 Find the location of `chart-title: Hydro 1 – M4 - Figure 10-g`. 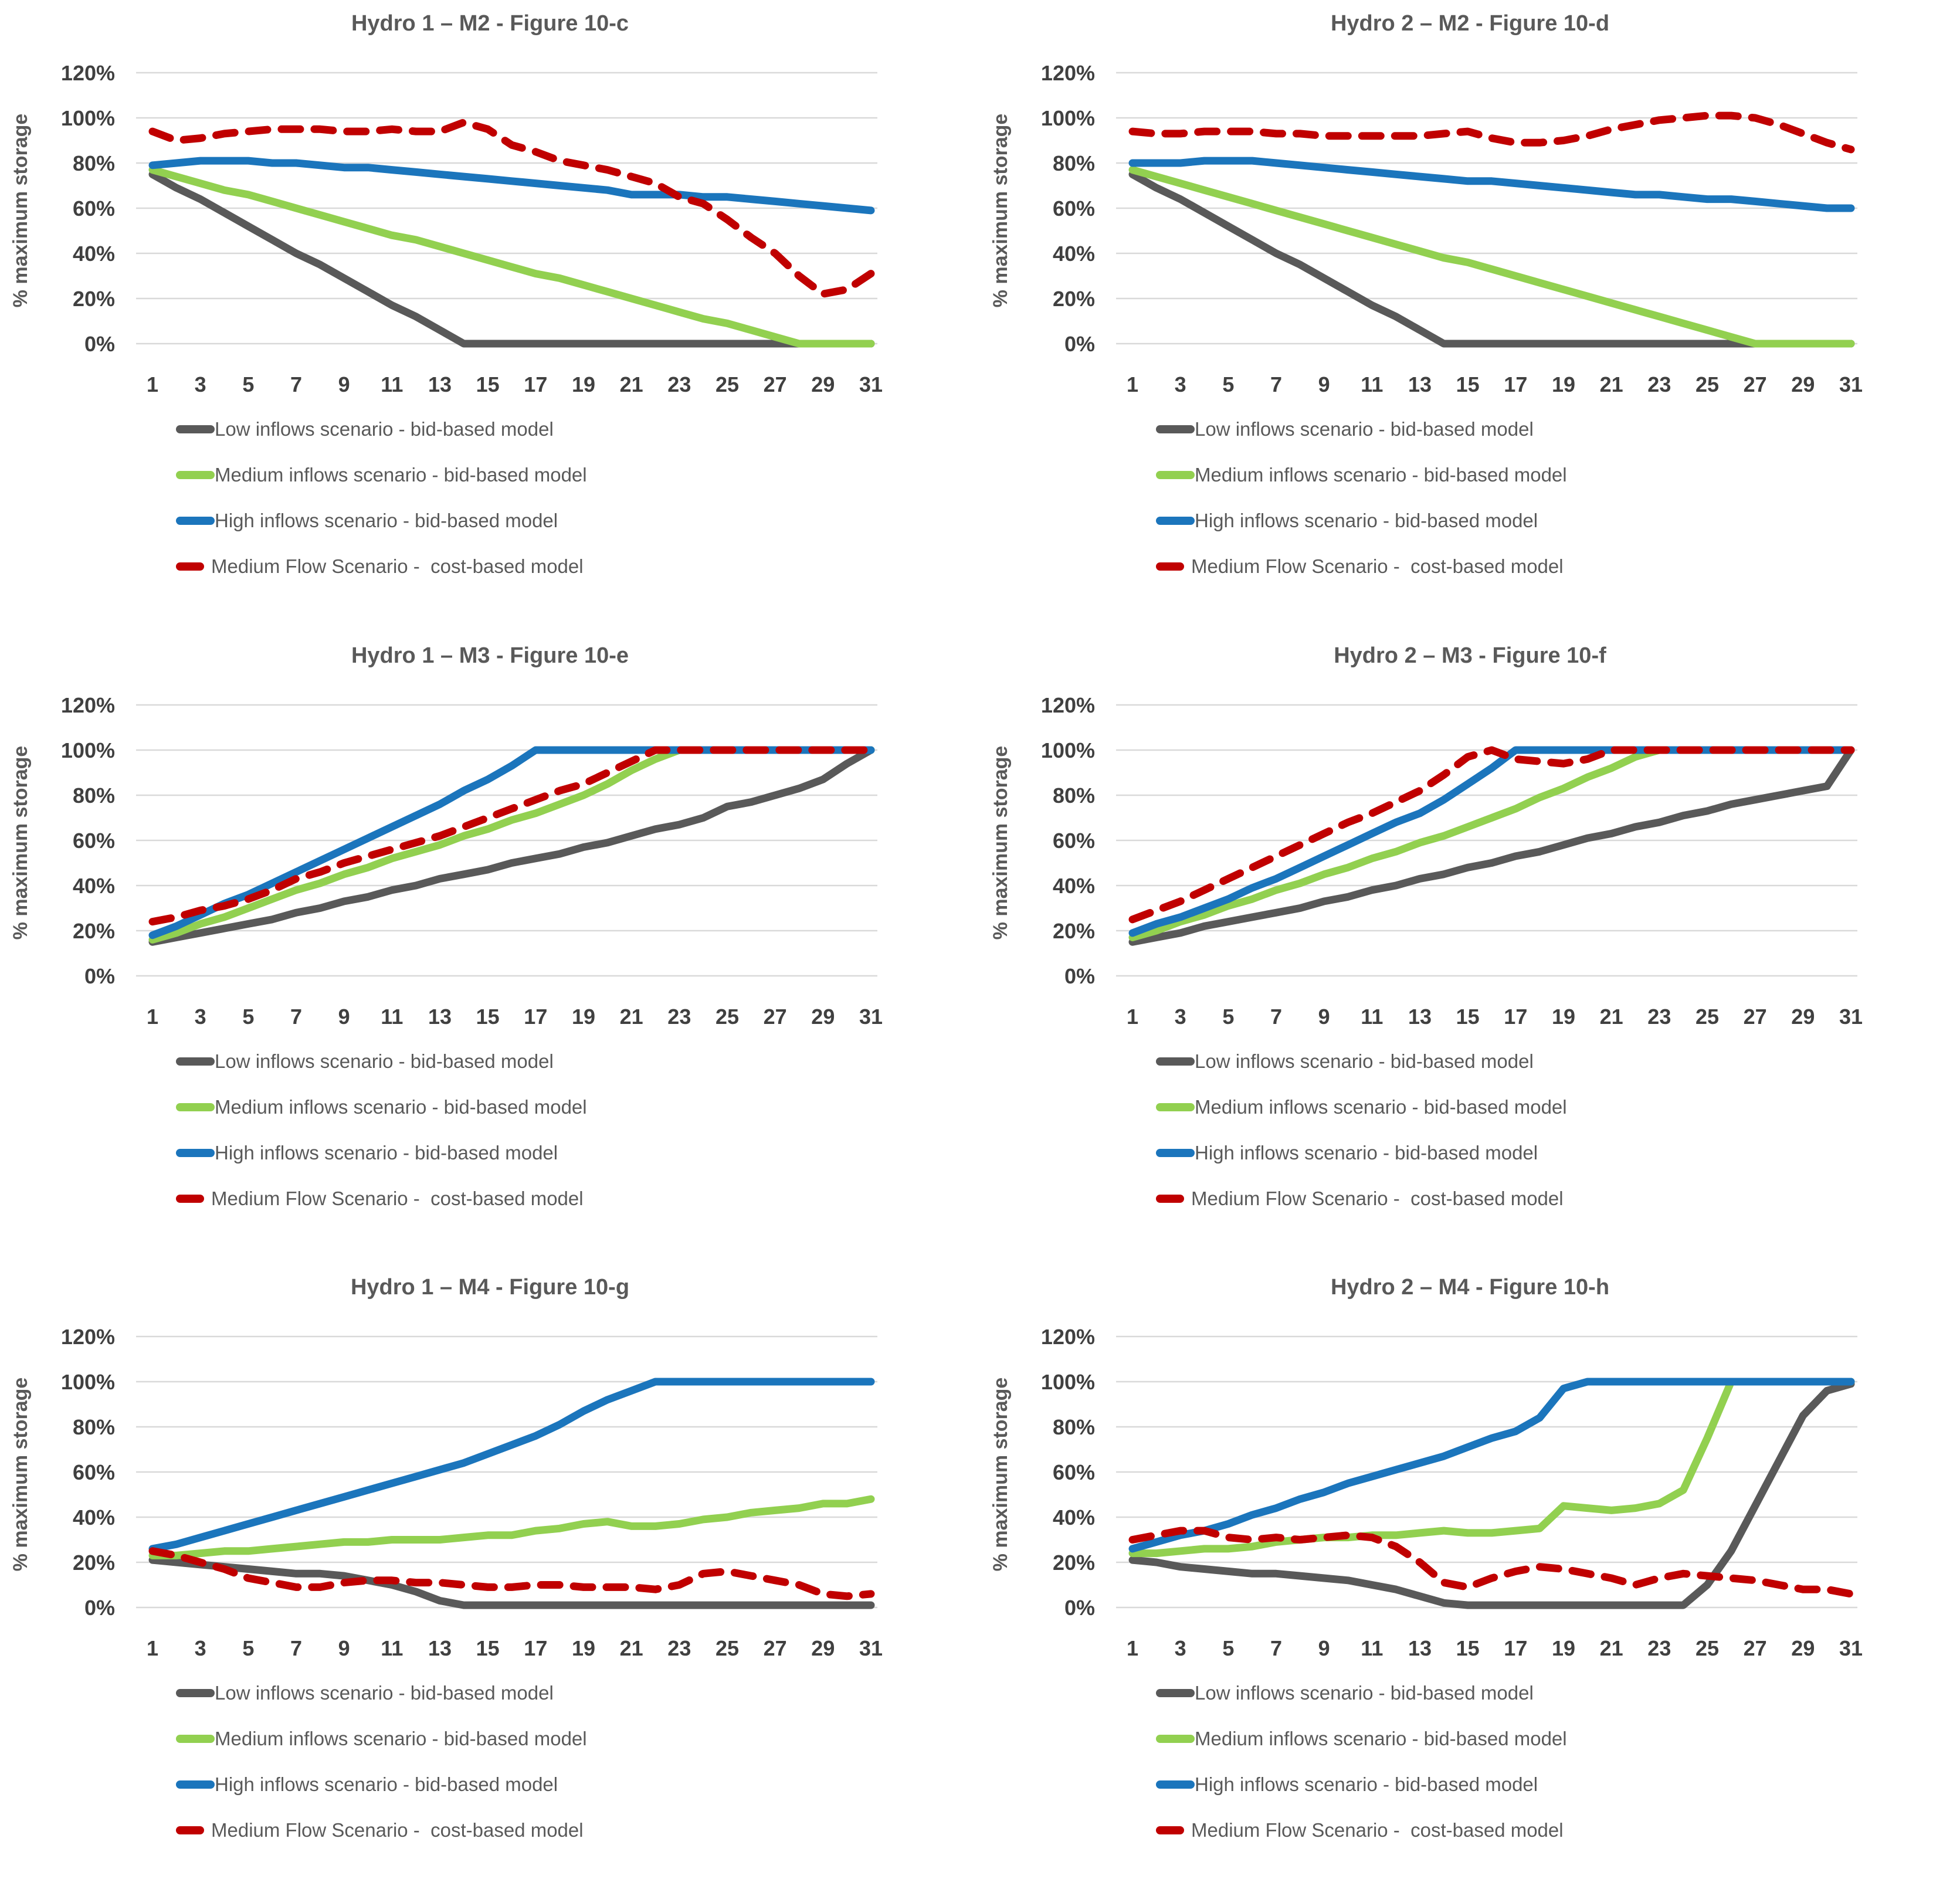

chart-title: Hydro 1 – M4 - Figure 10-g is located at coordinates (490, 1287).